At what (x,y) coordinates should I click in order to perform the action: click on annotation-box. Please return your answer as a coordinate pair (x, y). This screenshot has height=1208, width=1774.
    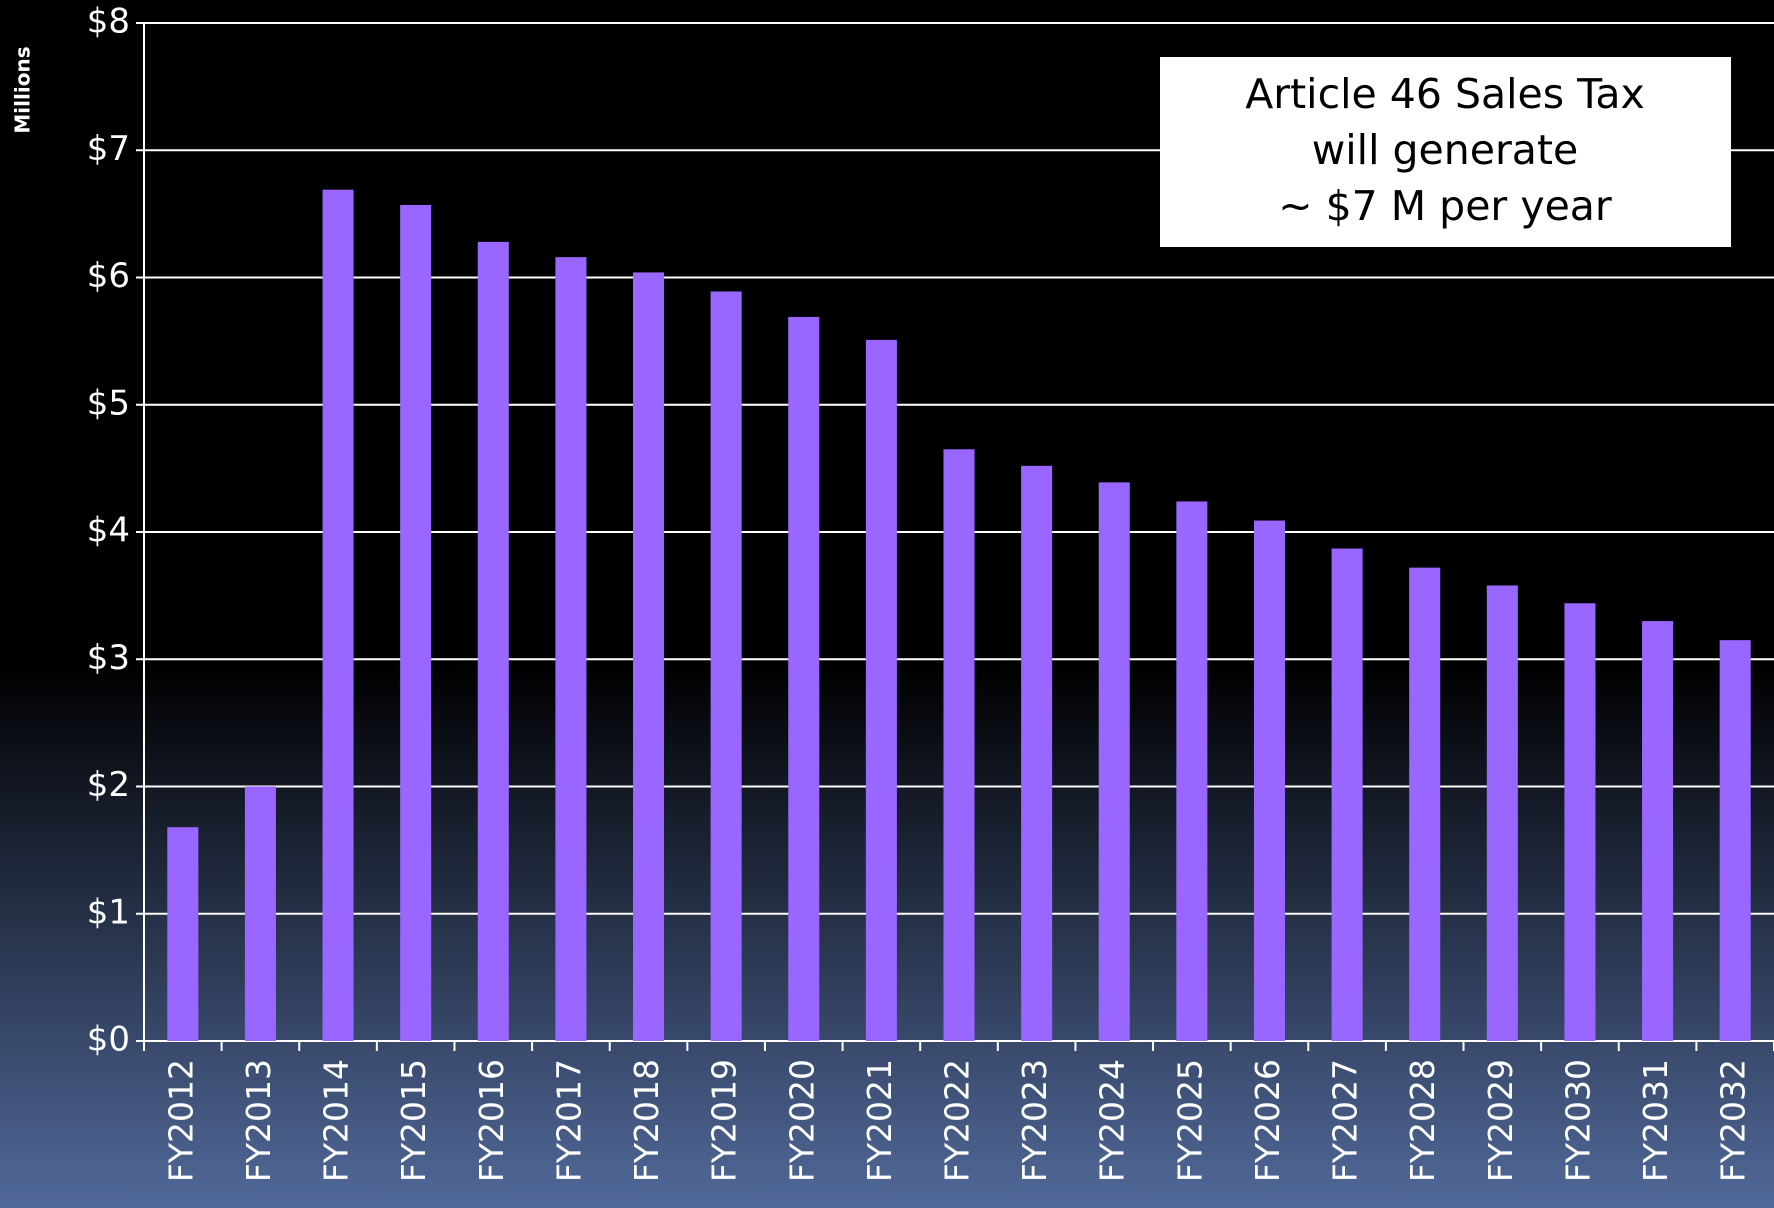
    Looking at the image, I should click on (1445, 152).